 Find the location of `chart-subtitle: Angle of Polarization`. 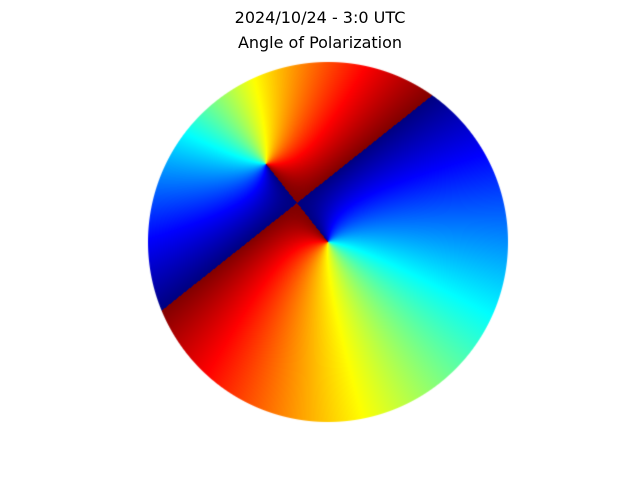

chart-subtitle: Angle of Polarization is located at coordinates (320, 42).